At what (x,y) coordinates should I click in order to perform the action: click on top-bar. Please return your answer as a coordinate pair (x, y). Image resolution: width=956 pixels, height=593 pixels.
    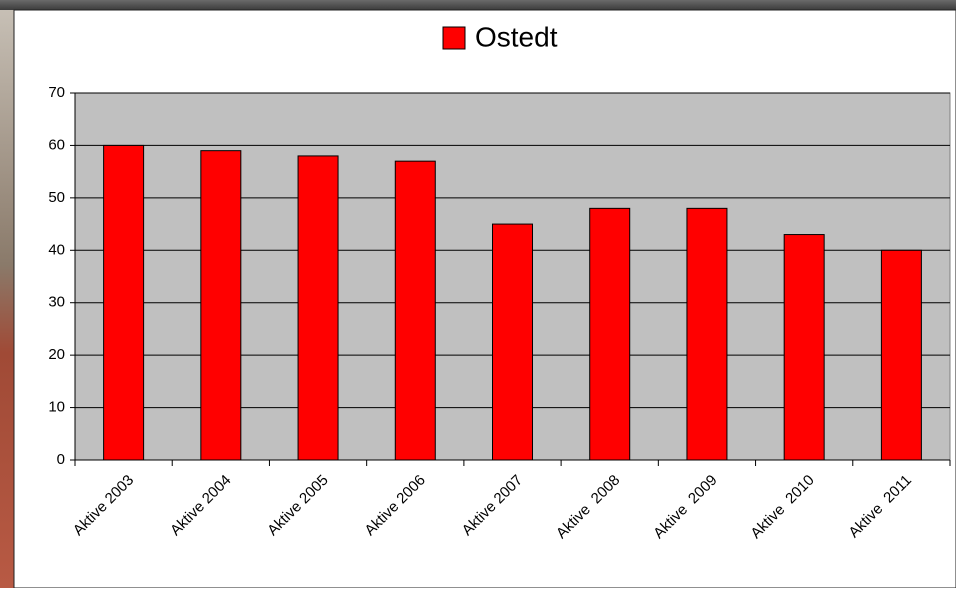
    Looking at the image, I should click on (478, 5).